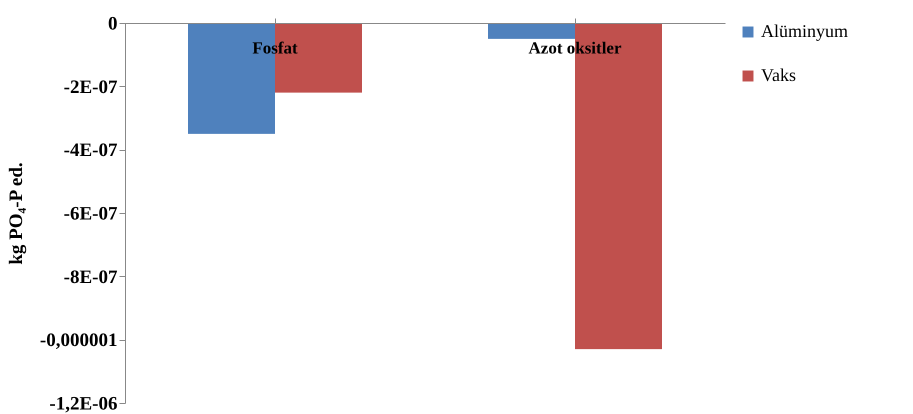  Describe the element at coordinates (91, 277) in the screenshot. I see `y-tick-label: -8E-07` at that location.